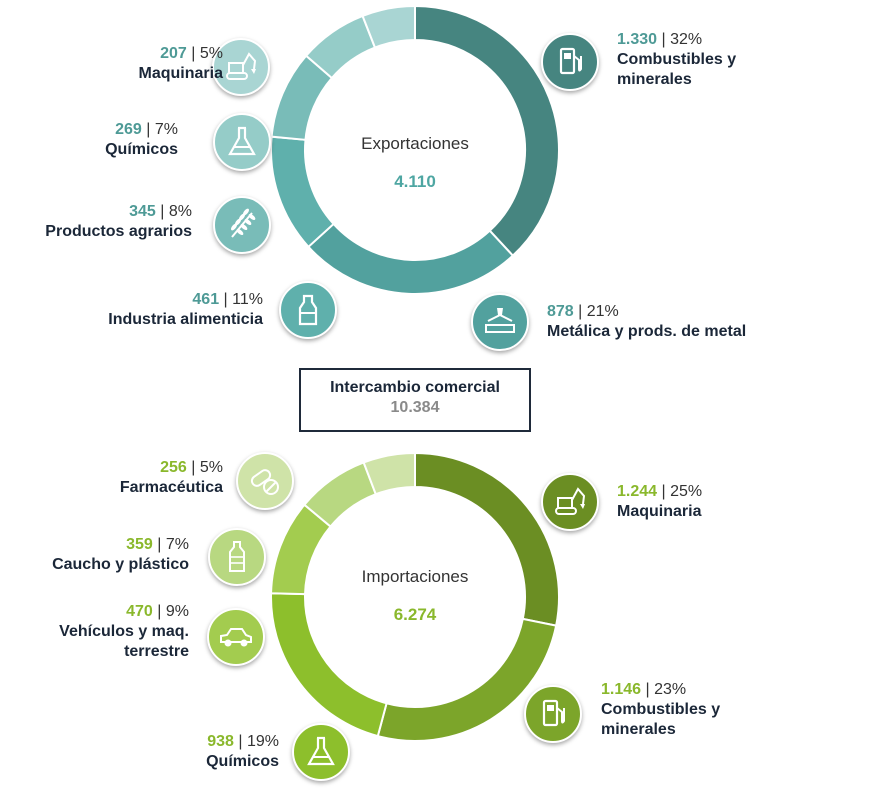  I want to click on category-name: Vehículos y maq., so click(124, 631).